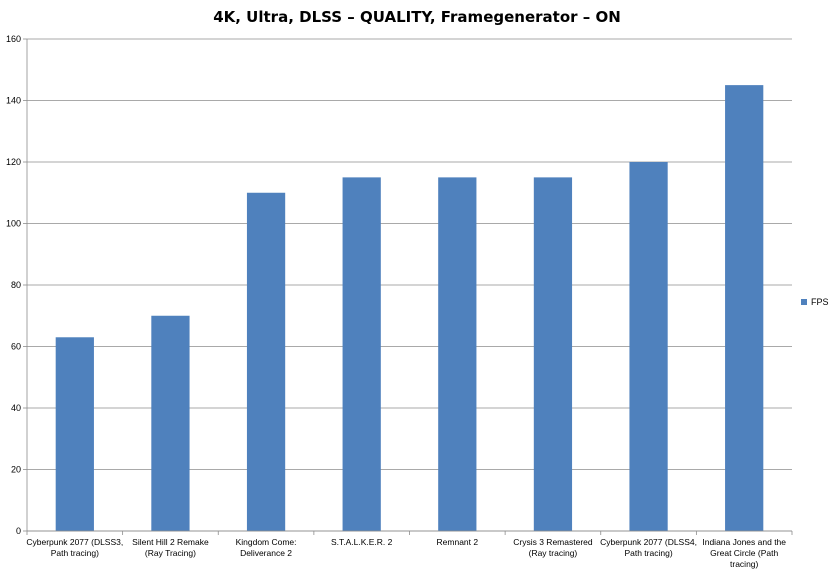 The image size is (835, 576). What do you see at coordinates (74, 542) in the screenshot?
I see `x-category-label-line: Cyberpunk 2077 (DLSS3,` at bounding box center [74, 542].